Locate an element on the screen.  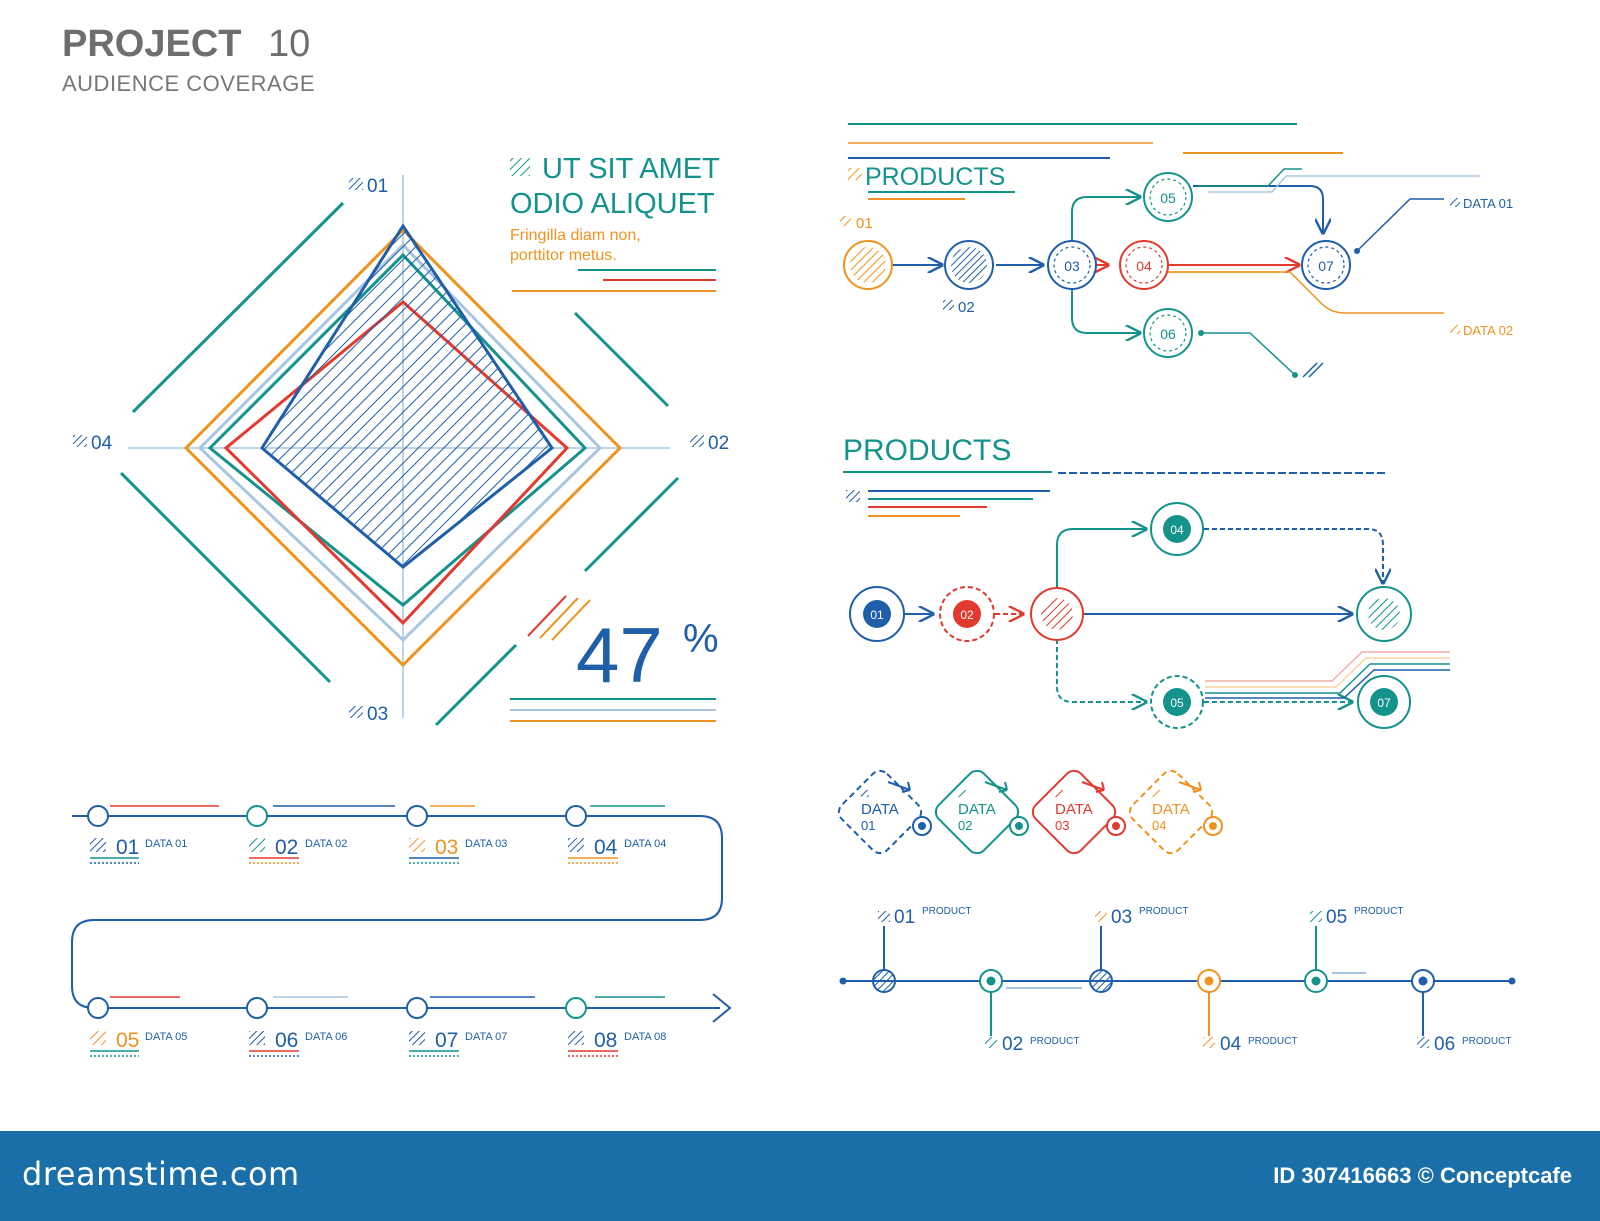
radar-axis-label-01: 01 is located at coordinates (377, 186).